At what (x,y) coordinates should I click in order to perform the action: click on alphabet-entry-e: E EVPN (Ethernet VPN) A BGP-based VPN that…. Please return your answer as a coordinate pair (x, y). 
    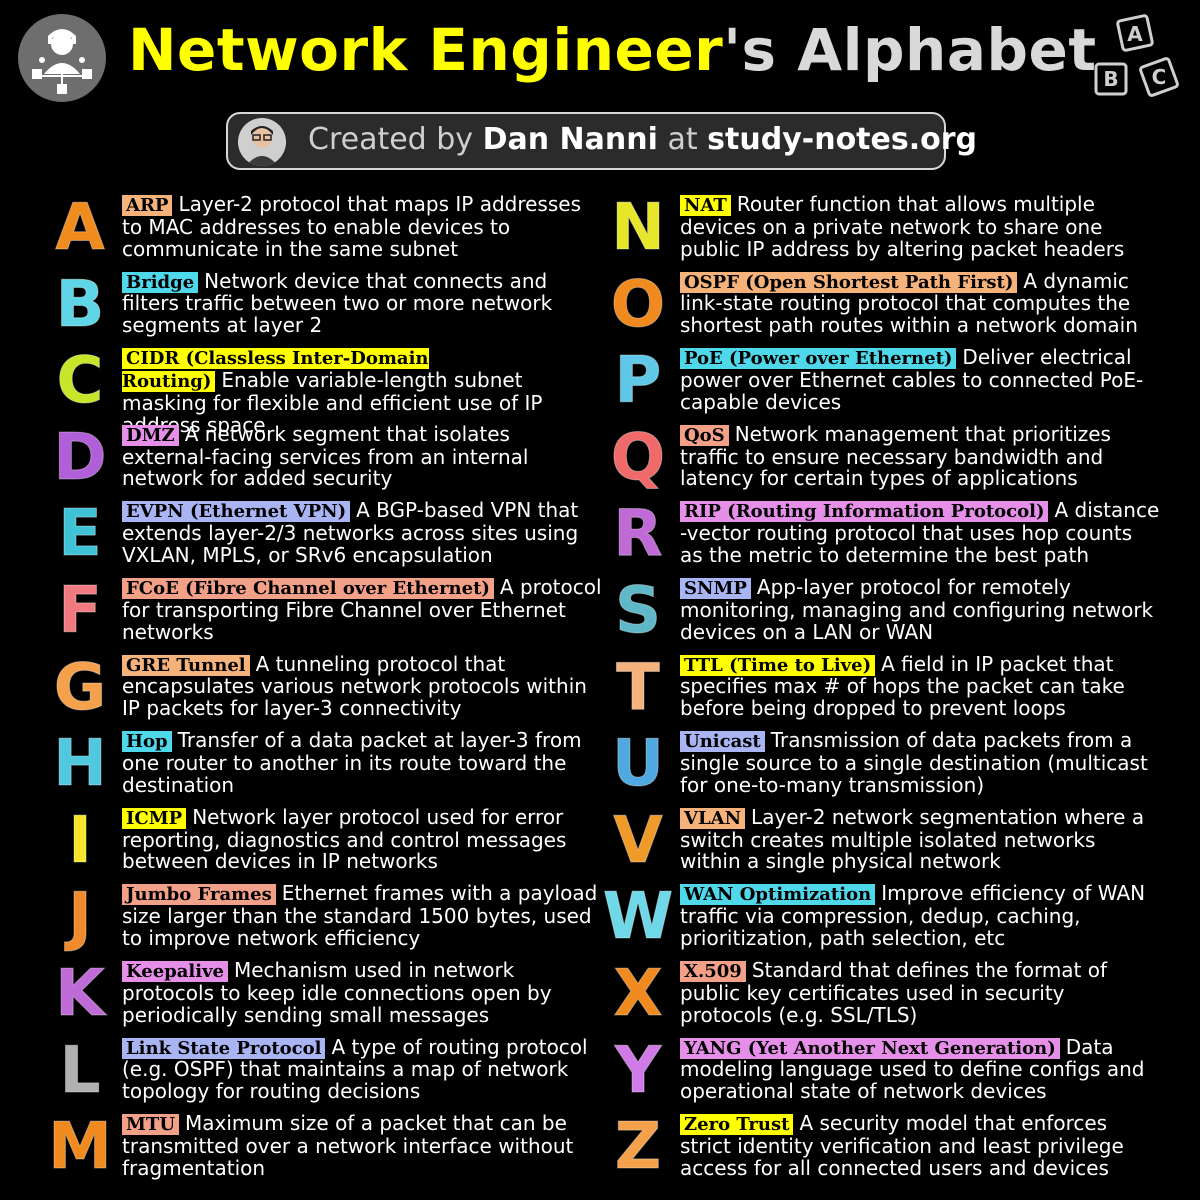
    Looking at the image, I should click on (320, 534).